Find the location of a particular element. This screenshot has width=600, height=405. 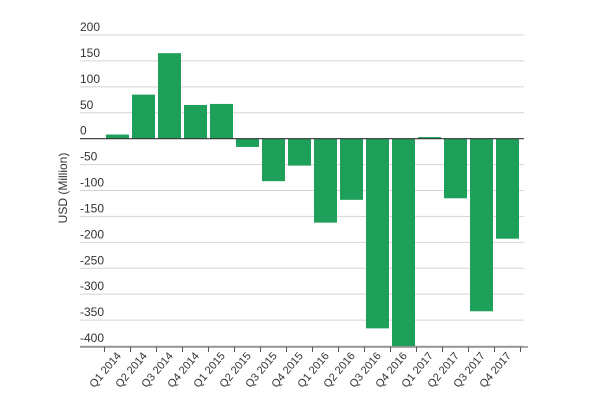

y-tick-label: -200 is located at coordinates (92, 234).